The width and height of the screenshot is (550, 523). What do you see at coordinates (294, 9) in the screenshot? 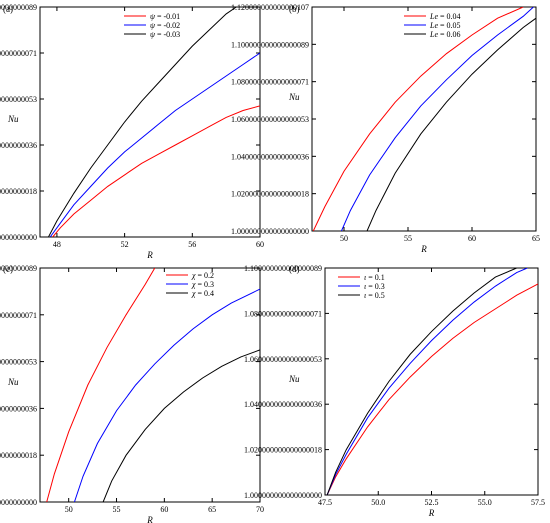
I see `panel-label: (b)` at bounding box center [294, 9].